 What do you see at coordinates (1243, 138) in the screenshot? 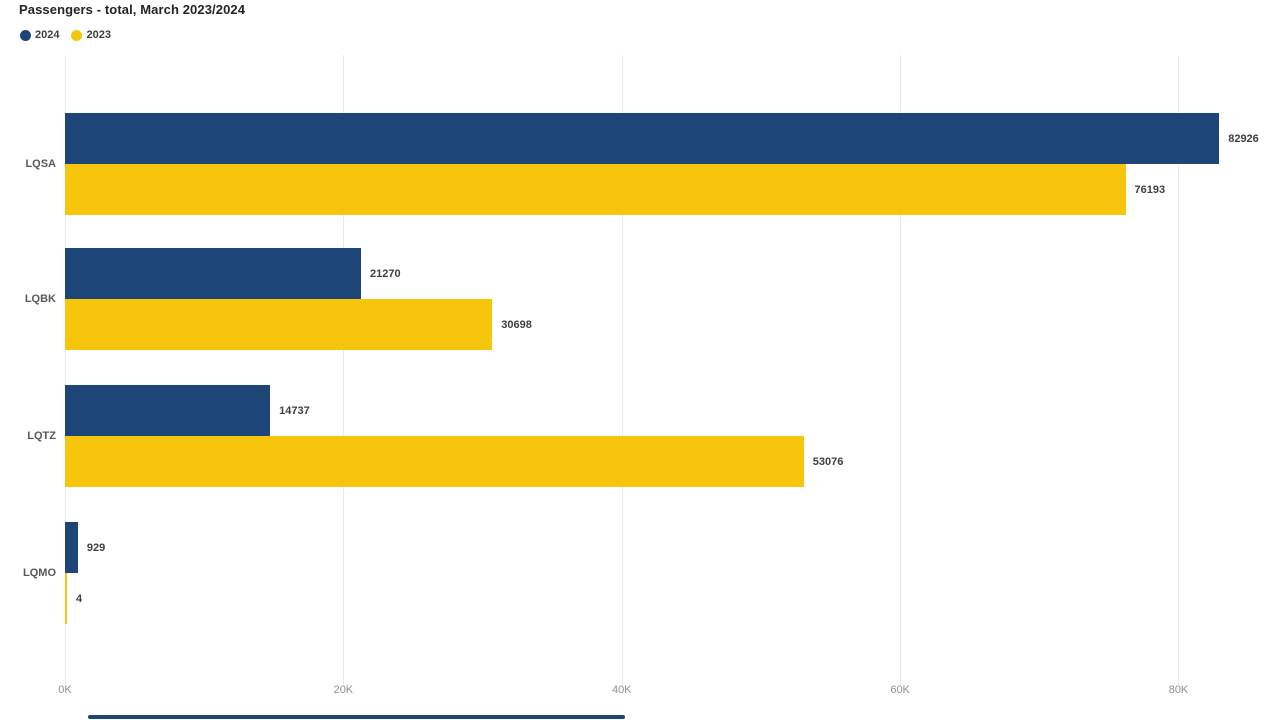
I see `value-label-lqsa-2024: 82926` at bounding box center [1243, 138].